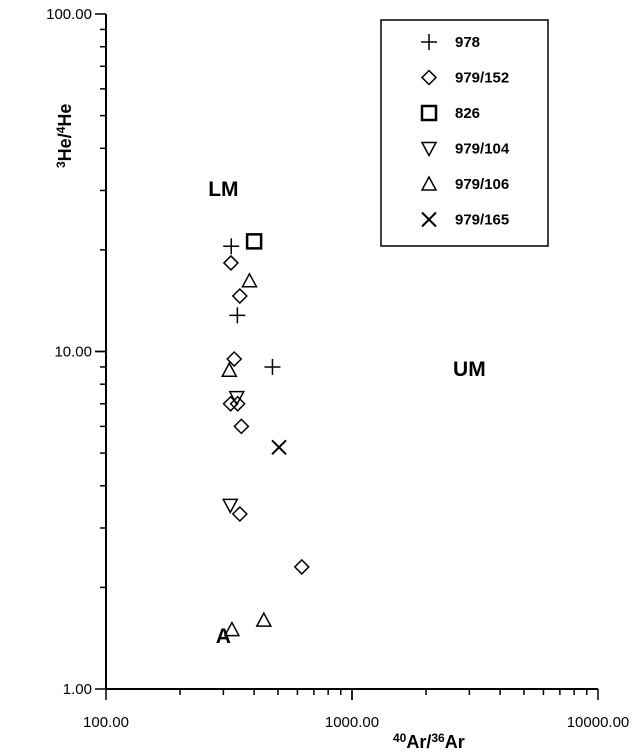  Describe the element at coordinates (429, 219) in the screenshot. I see `legend-marker-x` at that location.